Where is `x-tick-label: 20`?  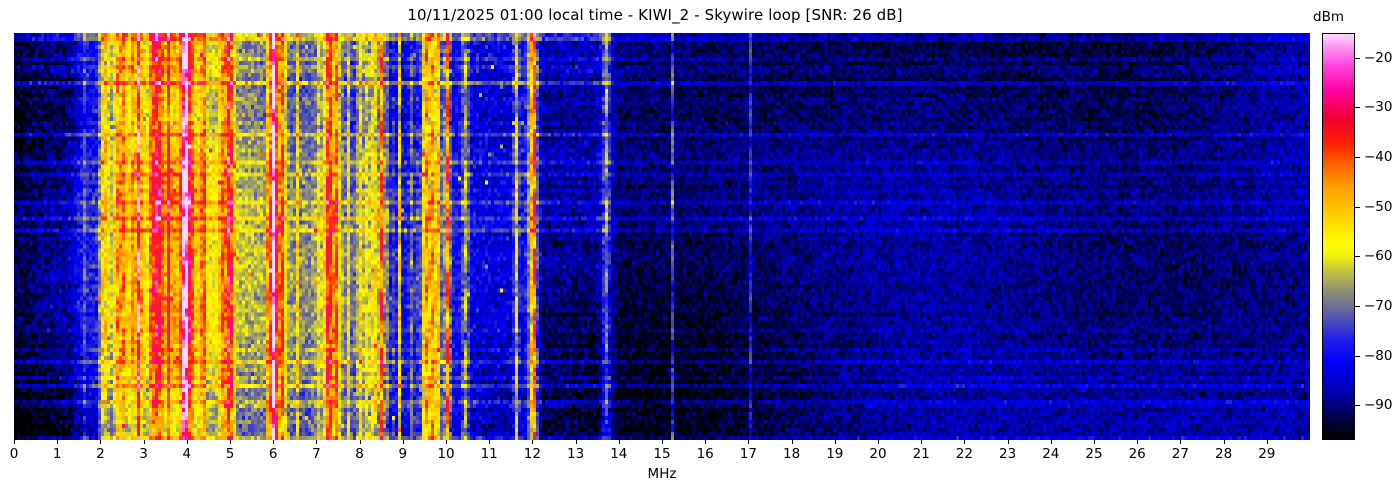
x-tick-label: 20 is located at coordinates (878, 454).